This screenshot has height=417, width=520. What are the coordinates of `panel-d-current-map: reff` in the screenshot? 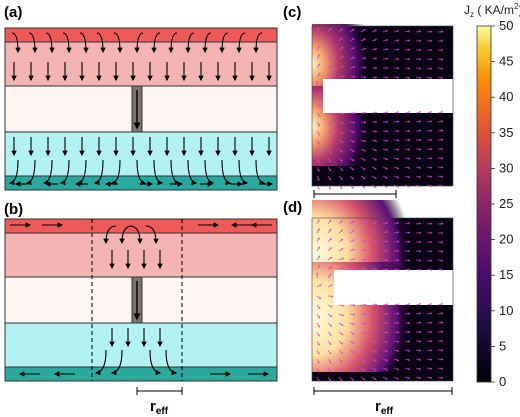 It's located at (382, 308).